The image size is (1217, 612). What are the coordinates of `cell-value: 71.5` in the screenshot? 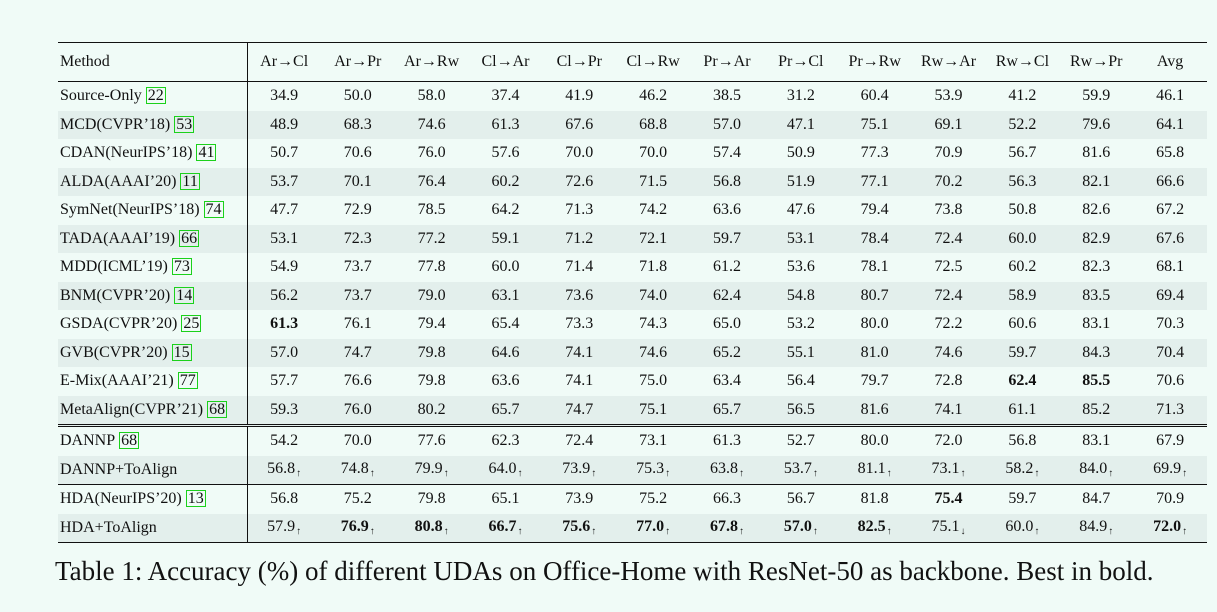 It's located at (653, 181).